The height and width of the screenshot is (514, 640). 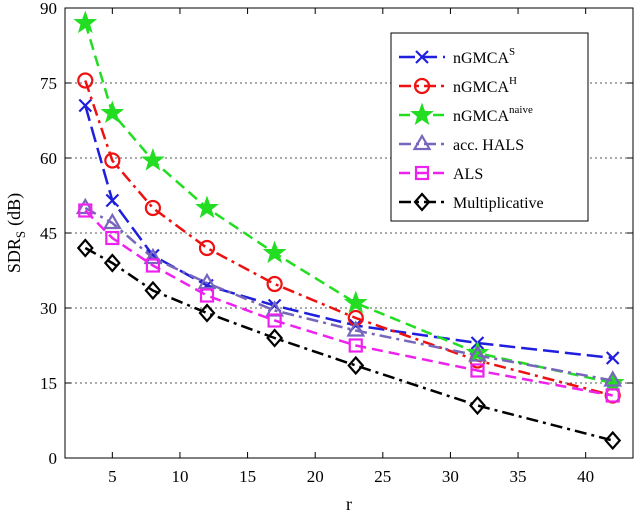 I want to click on legend-label: nGMCAH, so click(x=485, y=85).